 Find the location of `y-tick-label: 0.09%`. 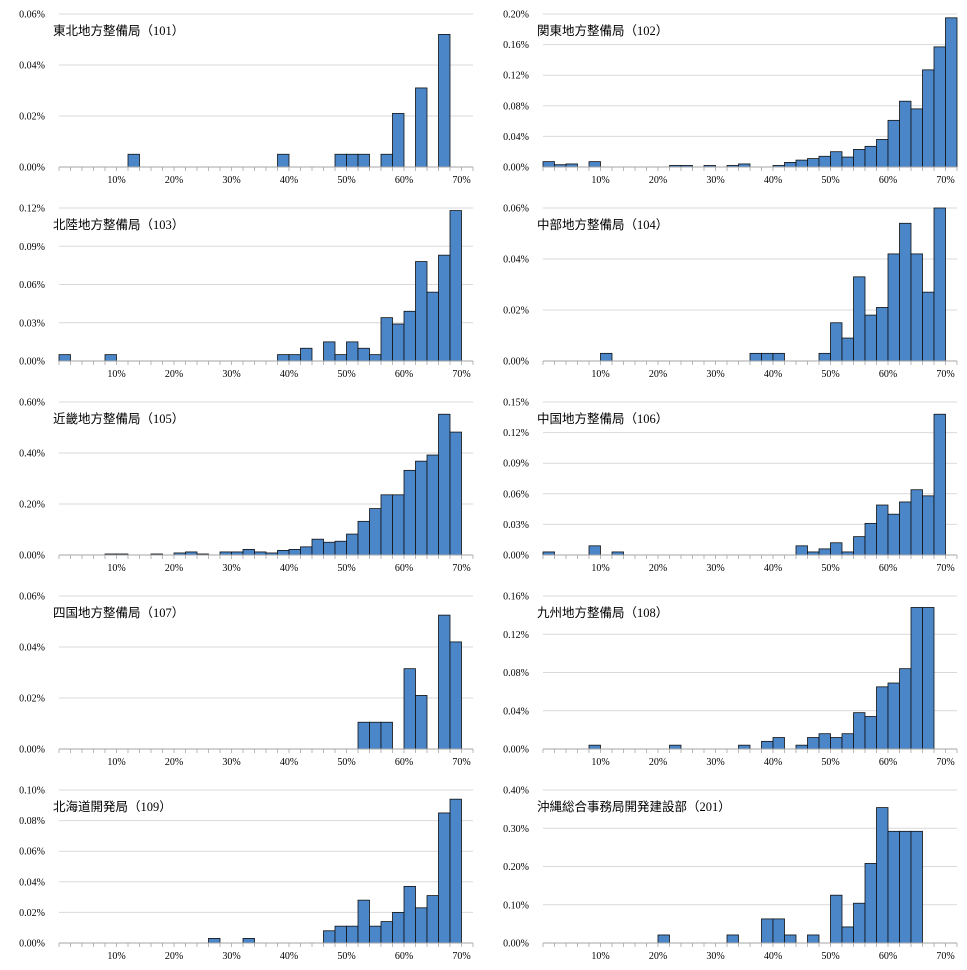

y-tick-label: 0.09% is located at coordinates (516, 464).